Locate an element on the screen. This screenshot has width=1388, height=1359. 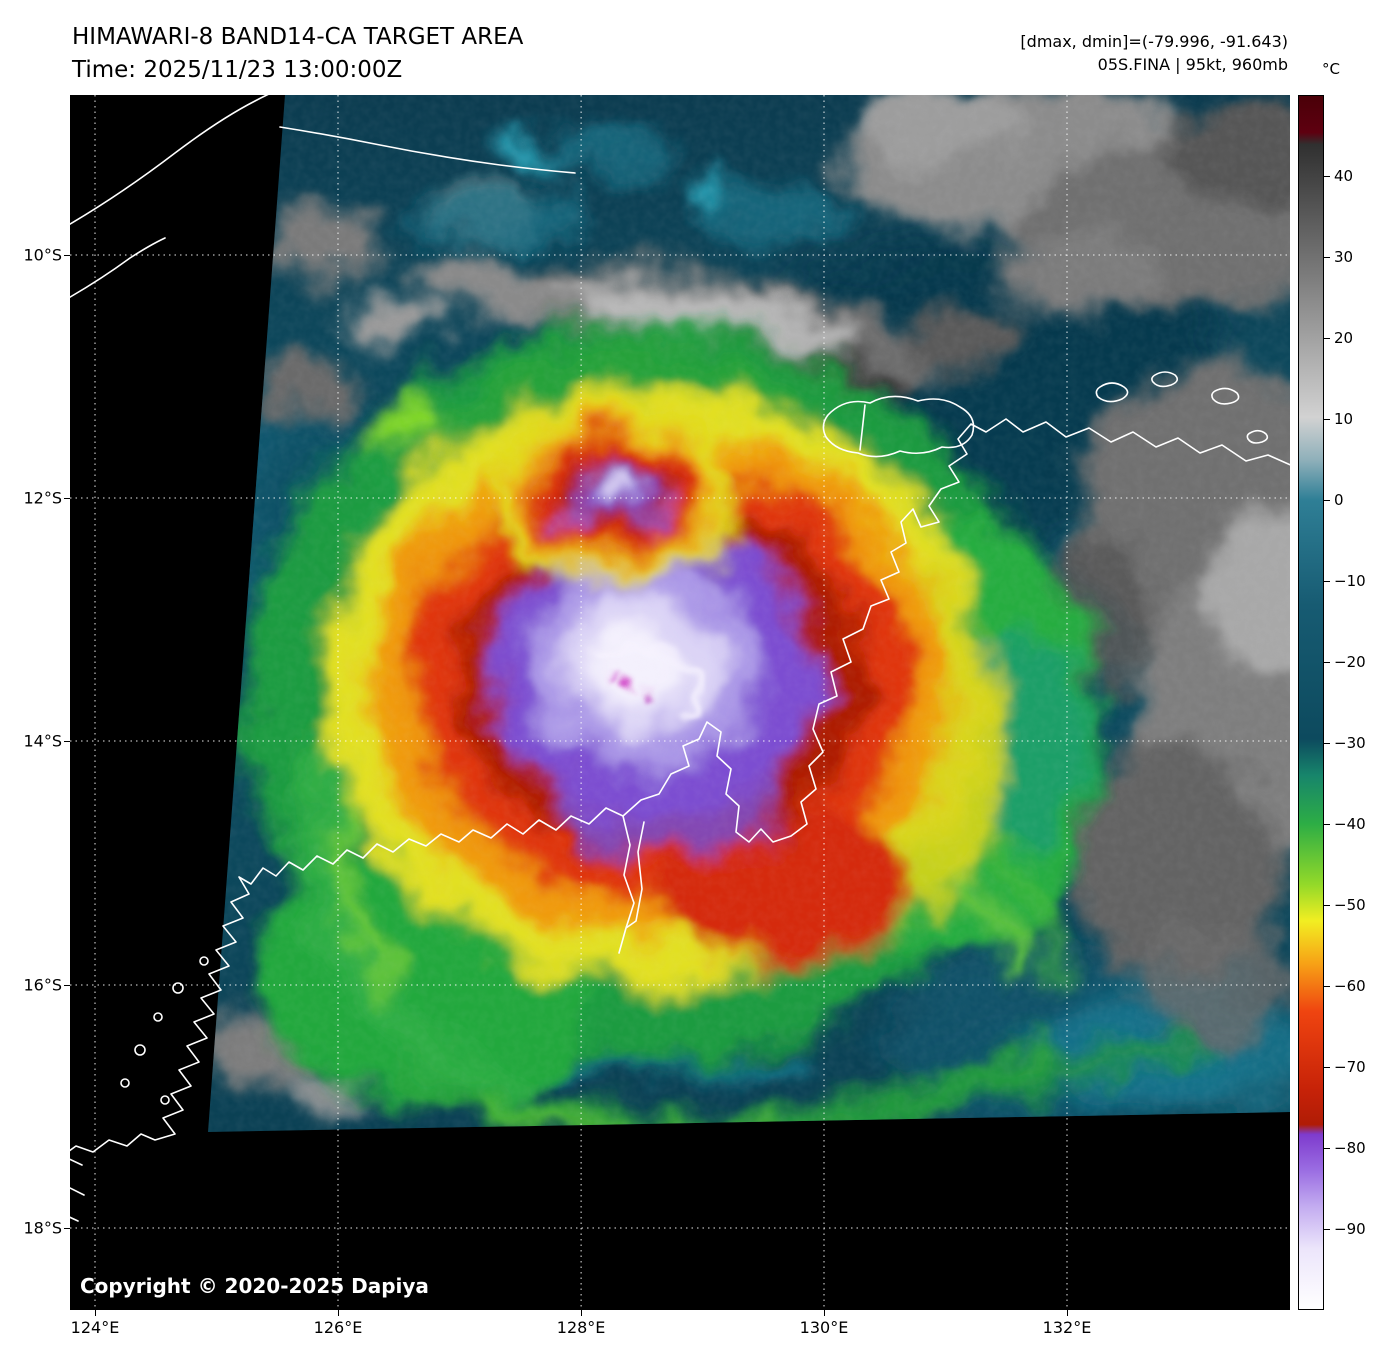
colorbar-gradient is located at coordinates (1311, 702).